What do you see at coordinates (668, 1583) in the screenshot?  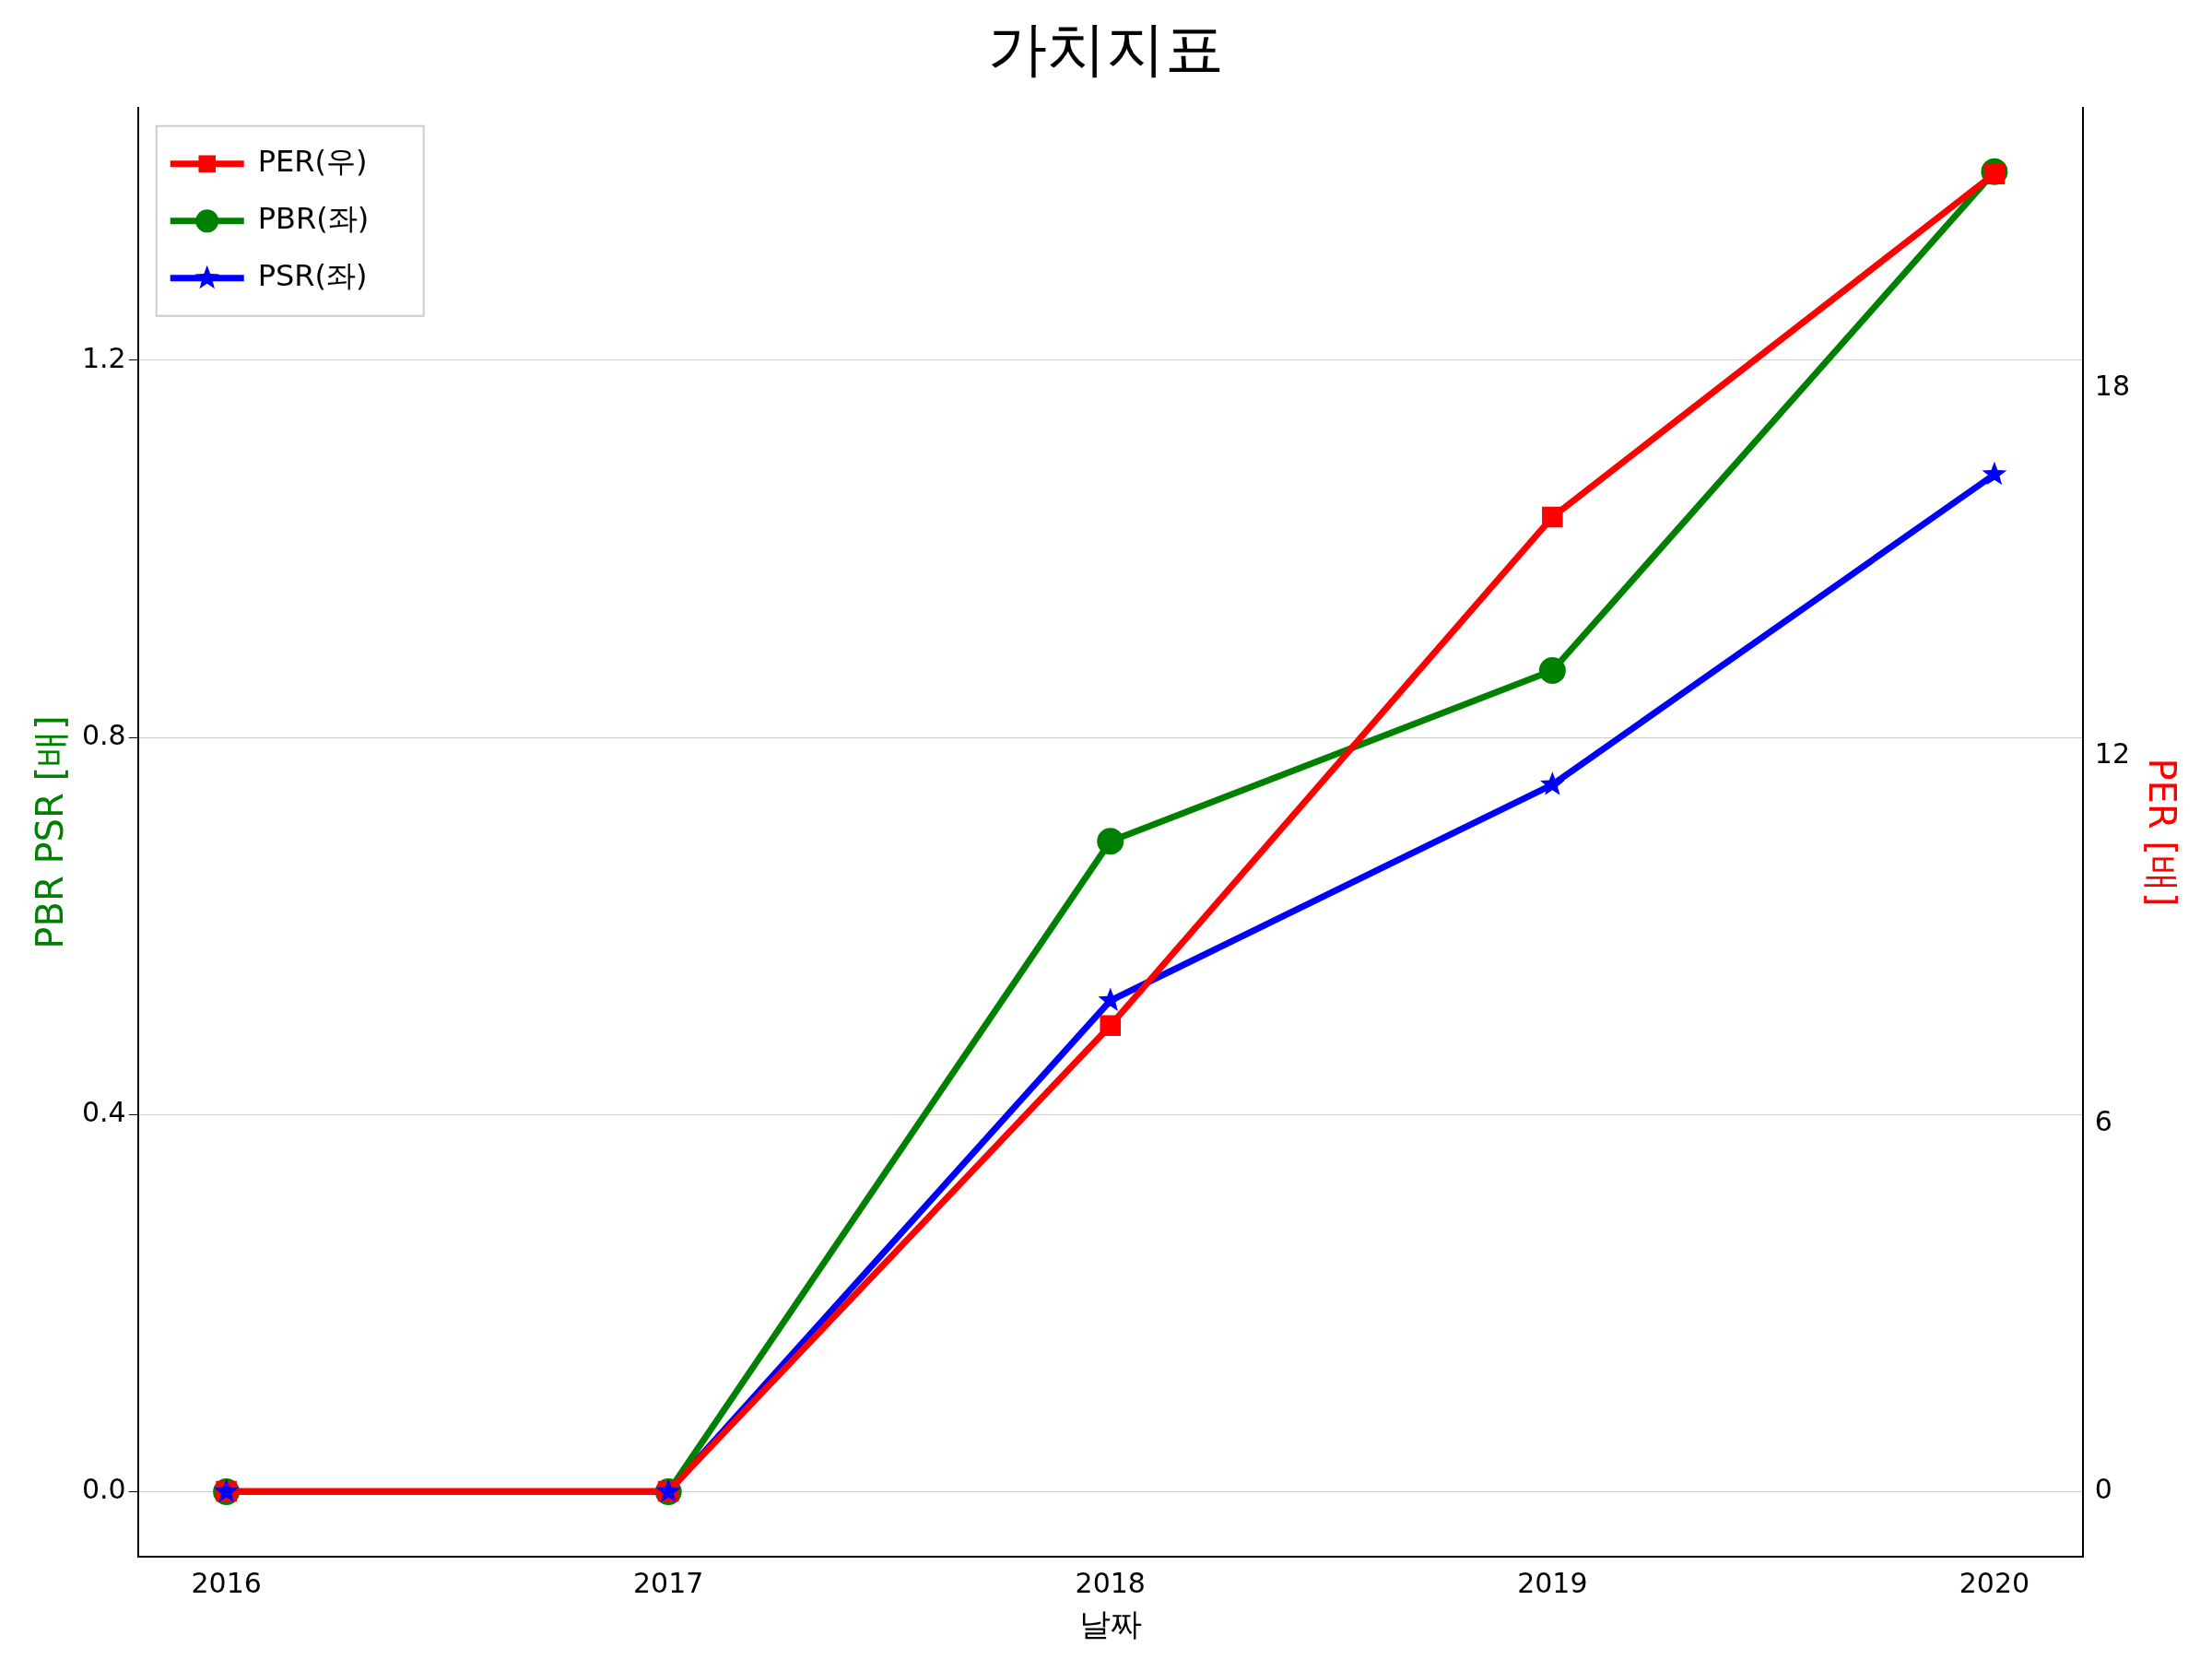 I see `x-tick-label: 2017` at bounding box center [668, 1583].